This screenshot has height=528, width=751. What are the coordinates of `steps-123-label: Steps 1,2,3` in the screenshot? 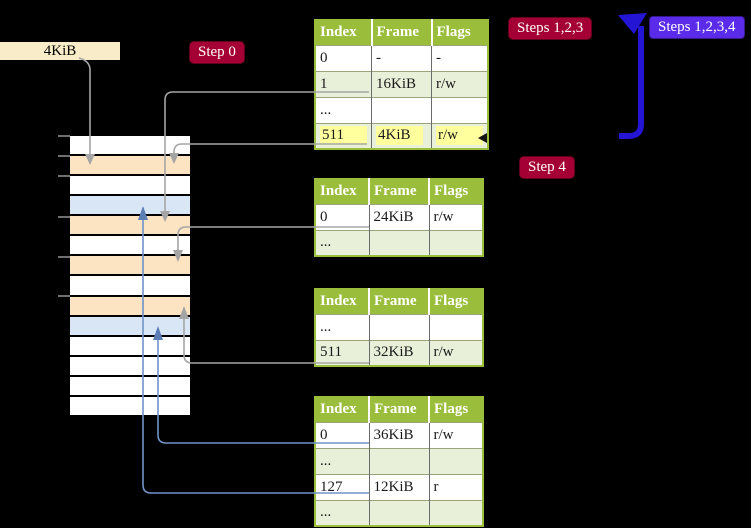 It's located at (550, 28).